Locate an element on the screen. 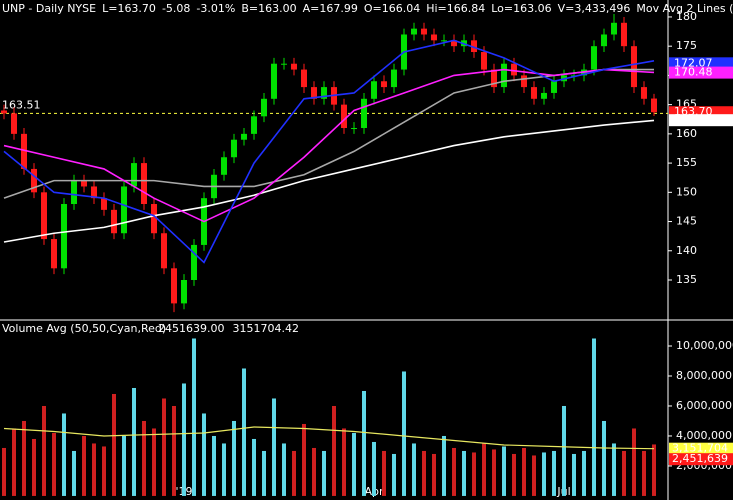  y-tick-label: 150 is located at coordinates (686, 191).